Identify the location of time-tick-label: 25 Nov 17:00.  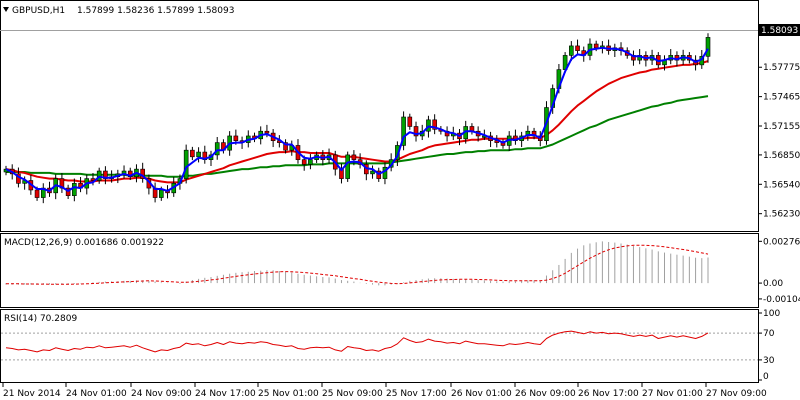
(416, 394).